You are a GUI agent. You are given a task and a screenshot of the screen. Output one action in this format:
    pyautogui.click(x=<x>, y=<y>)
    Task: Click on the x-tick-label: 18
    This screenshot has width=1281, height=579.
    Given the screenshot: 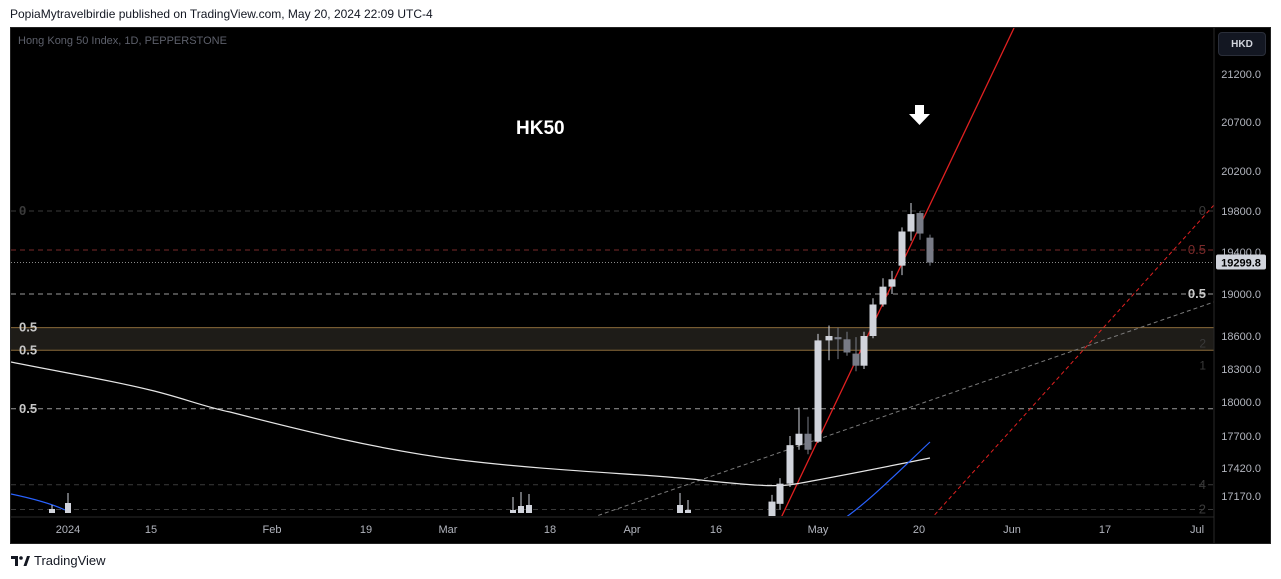 What is the action you would take?
    pyautogui.click(x=550, y=530)
    